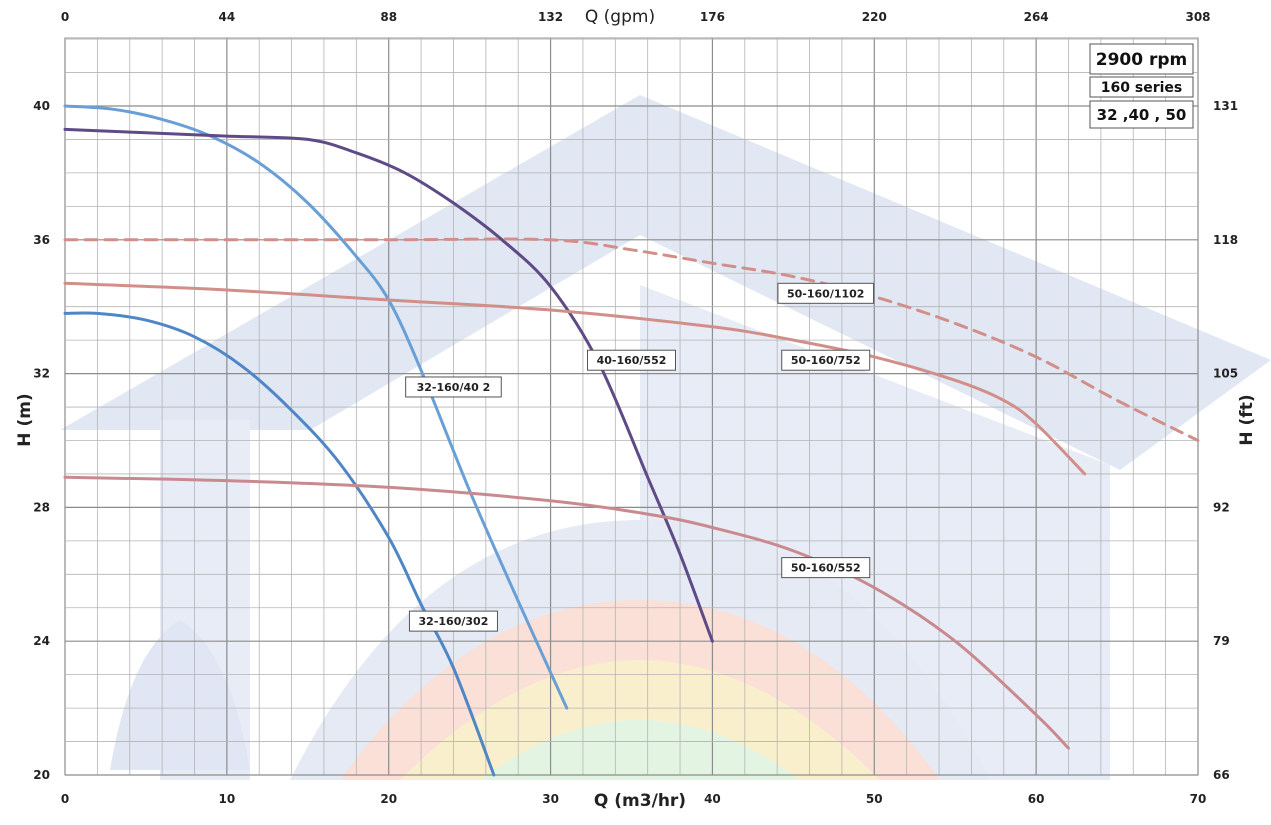  Describe the element at coordinates (41, 240) in the screenshot. I see `y-tick-label: 36` at that location.